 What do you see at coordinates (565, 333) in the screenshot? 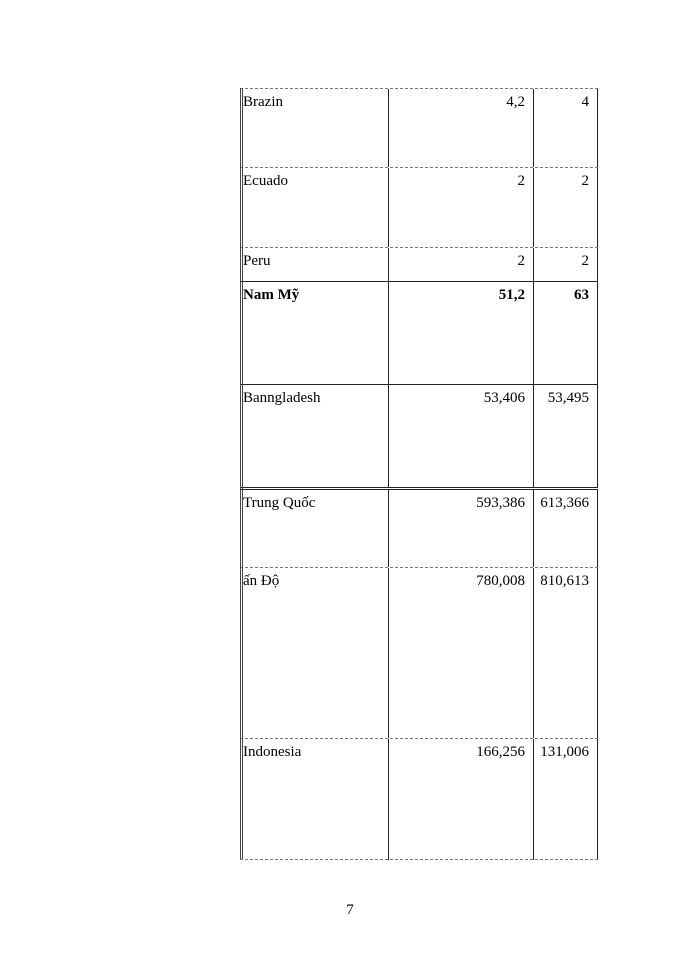
I see `value-cell: 63` at bounding box center [565, 333].